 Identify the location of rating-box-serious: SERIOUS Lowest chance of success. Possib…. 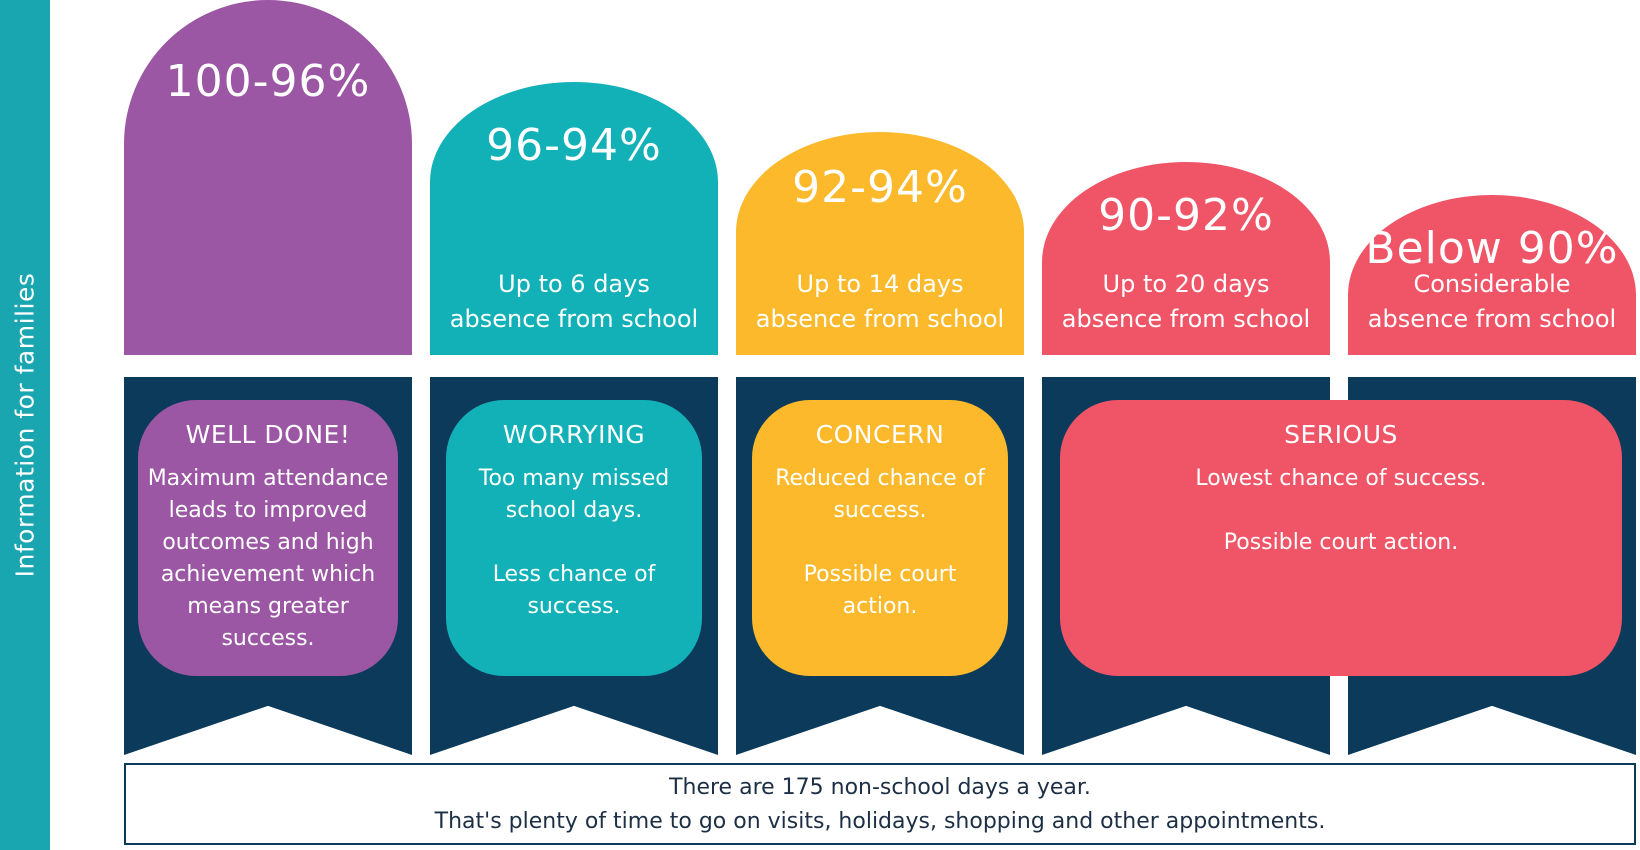
(1341, 538).